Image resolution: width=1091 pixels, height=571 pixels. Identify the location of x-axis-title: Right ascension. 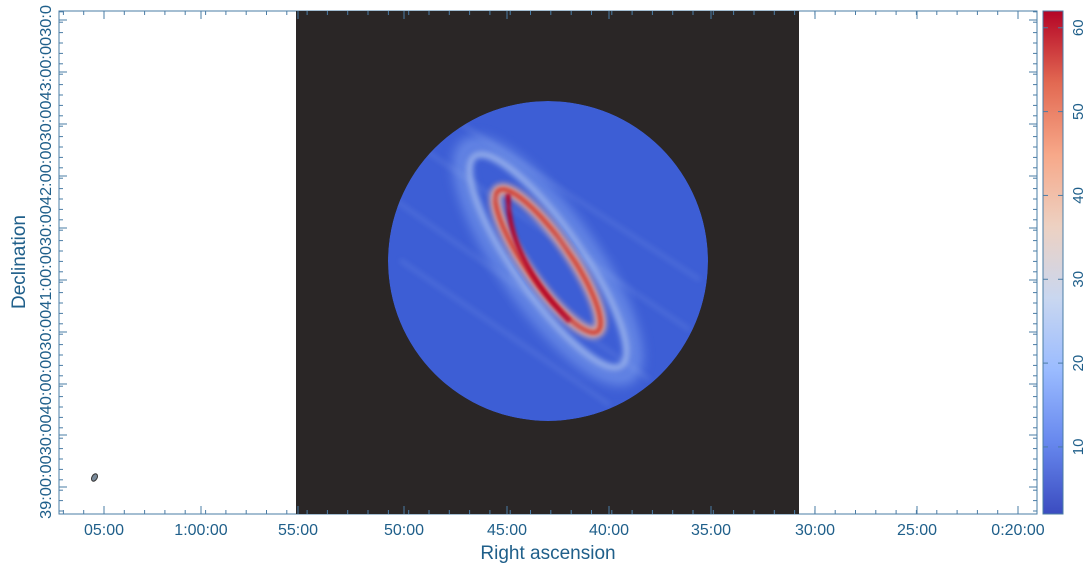
(547, 553).